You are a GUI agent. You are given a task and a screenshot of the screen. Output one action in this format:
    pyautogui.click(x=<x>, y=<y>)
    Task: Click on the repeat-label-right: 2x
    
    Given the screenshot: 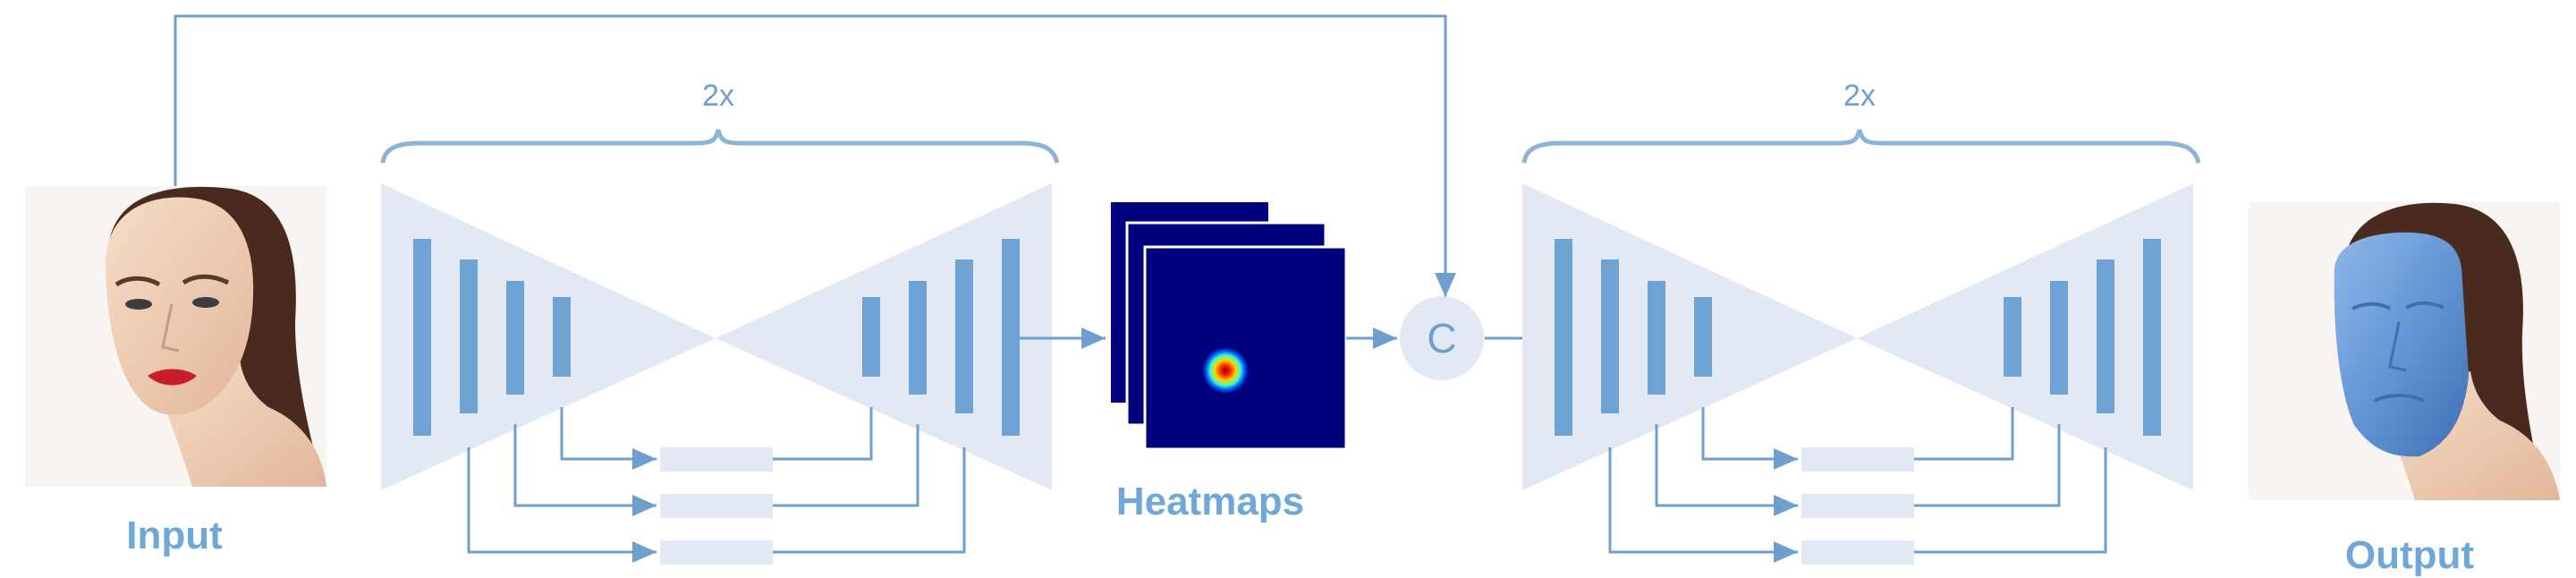 What is the action you would take?
    pyautogui.click(x=1859, y=96)
    